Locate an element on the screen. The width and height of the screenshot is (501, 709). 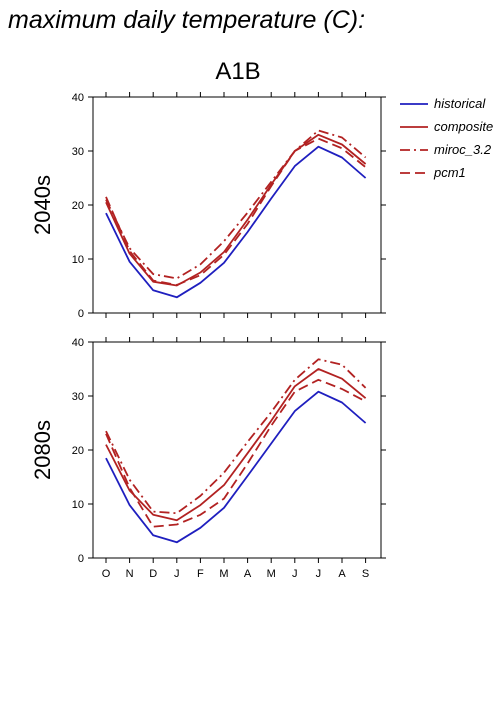
legend-label: pcm1 is located at coordinates (449, 172).